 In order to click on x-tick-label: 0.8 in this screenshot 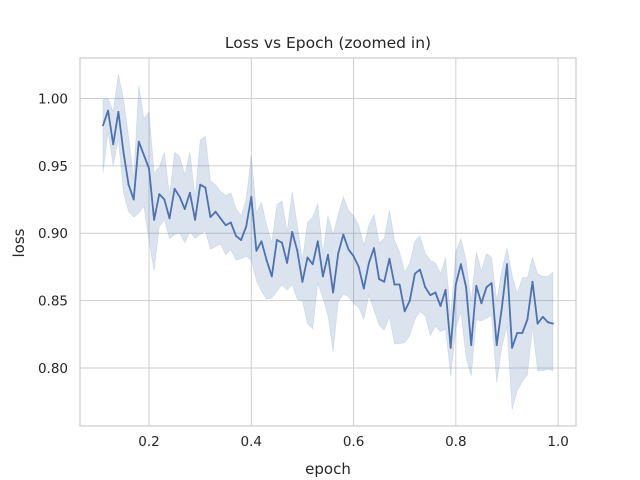, I will do `click(455, 442)`.